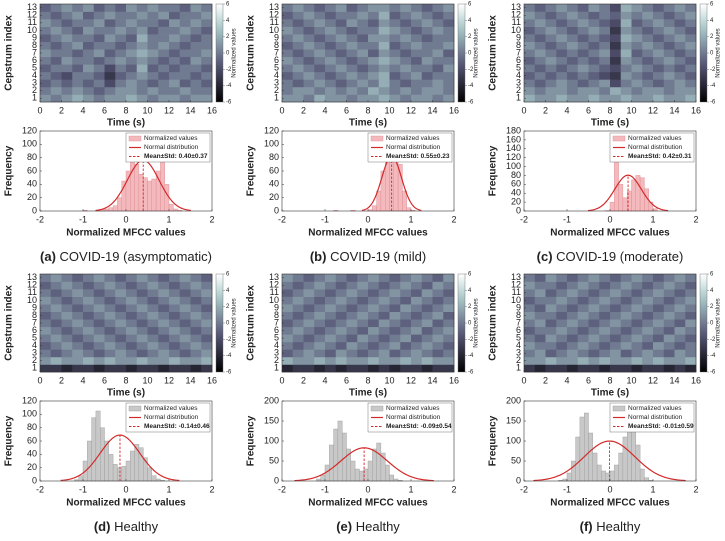 The width and height of the screenshot is (725, 541). Describe the element at coordinates (177, 426) in the screenshot. I see `legend-label: Mean±Std: -0.14±0.46` at that location.